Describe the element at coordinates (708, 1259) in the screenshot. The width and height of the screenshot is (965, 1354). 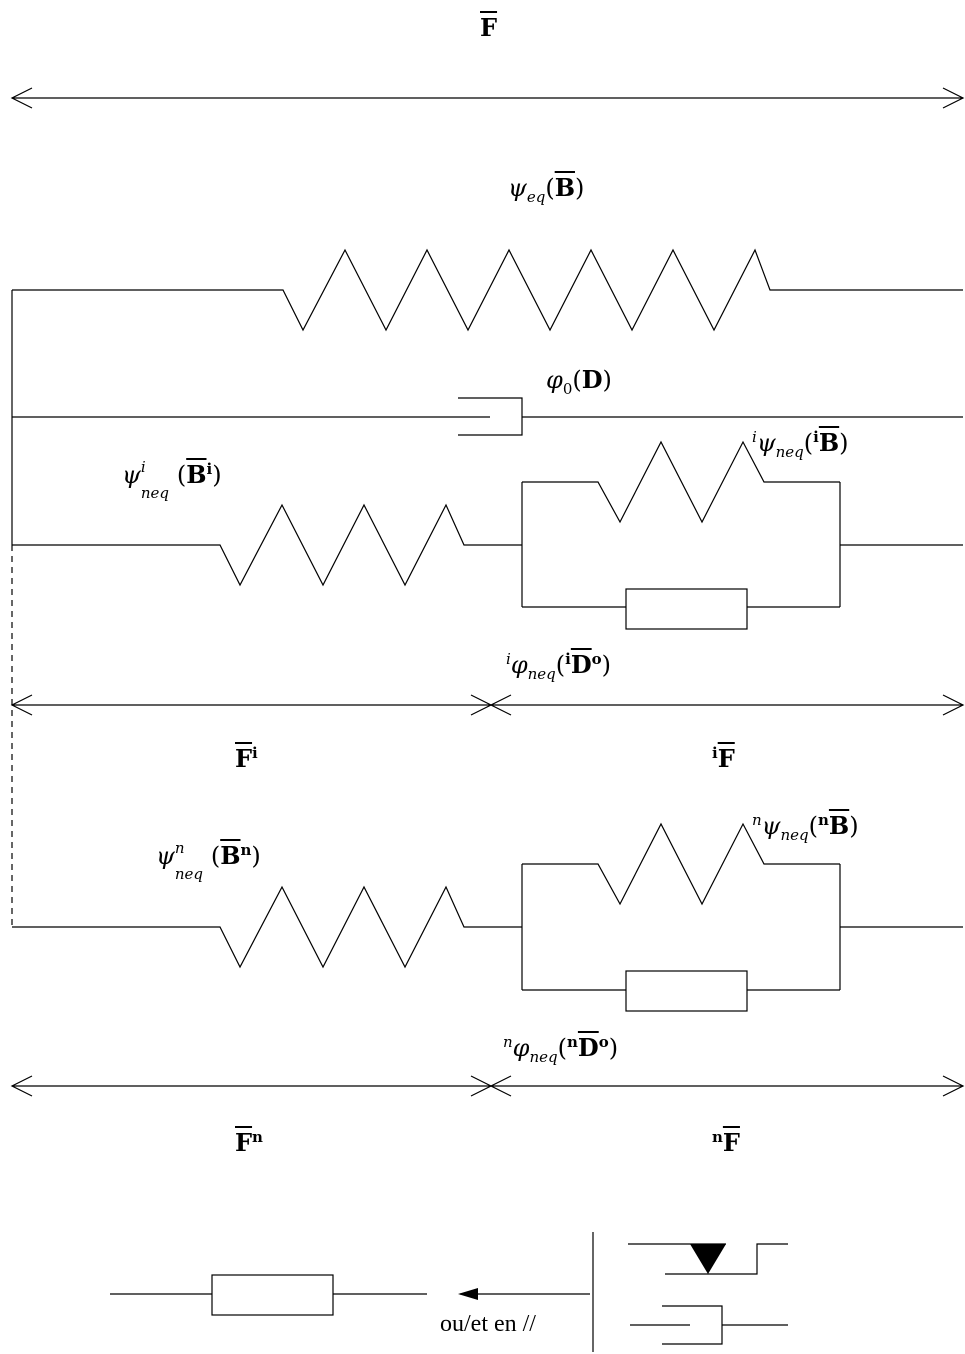
I see `legend-slider-triangle` at that location.